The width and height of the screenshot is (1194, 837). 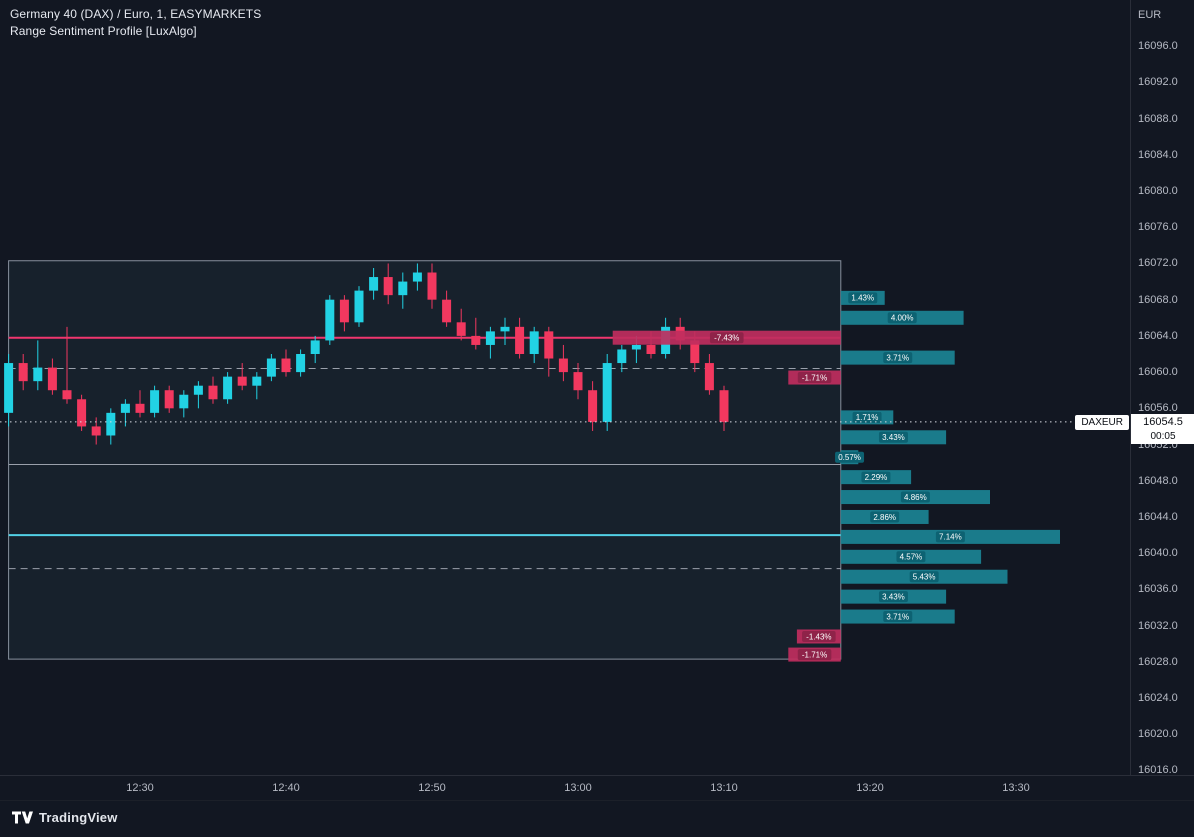 I want to click on price-tick-label: 16020.0, so click(x=1158, y=734).